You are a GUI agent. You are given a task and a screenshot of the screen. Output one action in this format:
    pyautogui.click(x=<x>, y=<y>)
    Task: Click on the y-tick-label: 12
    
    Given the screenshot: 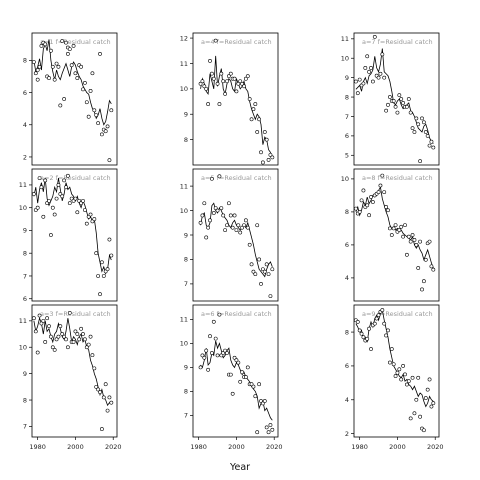 What is the action you would take?
    pyautogui.click(x=184, y=38)
    